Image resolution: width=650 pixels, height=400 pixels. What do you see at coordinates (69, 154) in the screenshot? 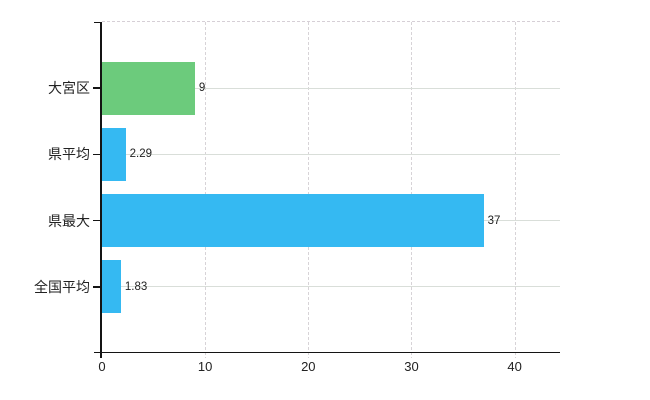
I see `category-label: 県平均` at bounding box center [69, 154].